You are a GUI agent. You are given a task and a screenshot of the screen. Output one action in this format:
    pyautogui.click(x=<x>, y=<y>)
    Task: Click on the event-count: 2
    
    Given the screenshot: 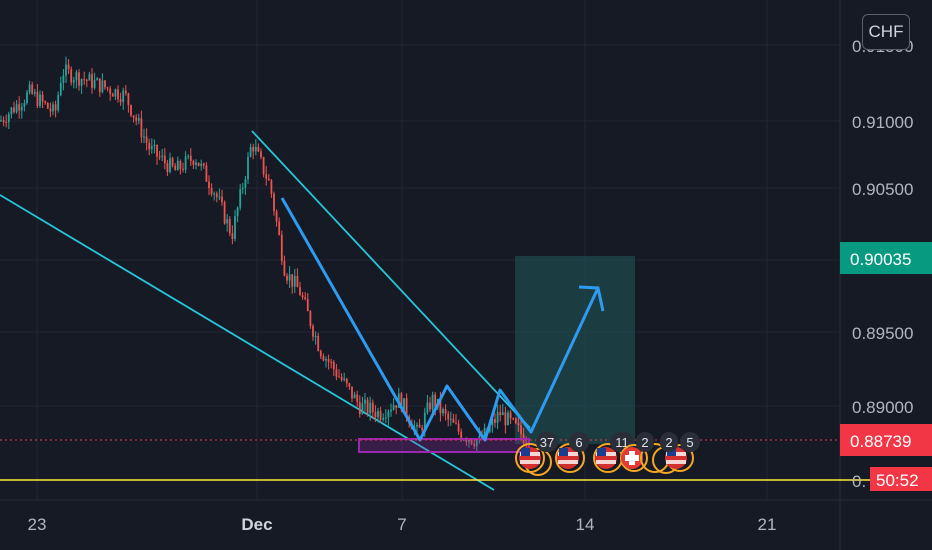 What is the action you would take?
    pyautogui.click(x=668, y=442)
    